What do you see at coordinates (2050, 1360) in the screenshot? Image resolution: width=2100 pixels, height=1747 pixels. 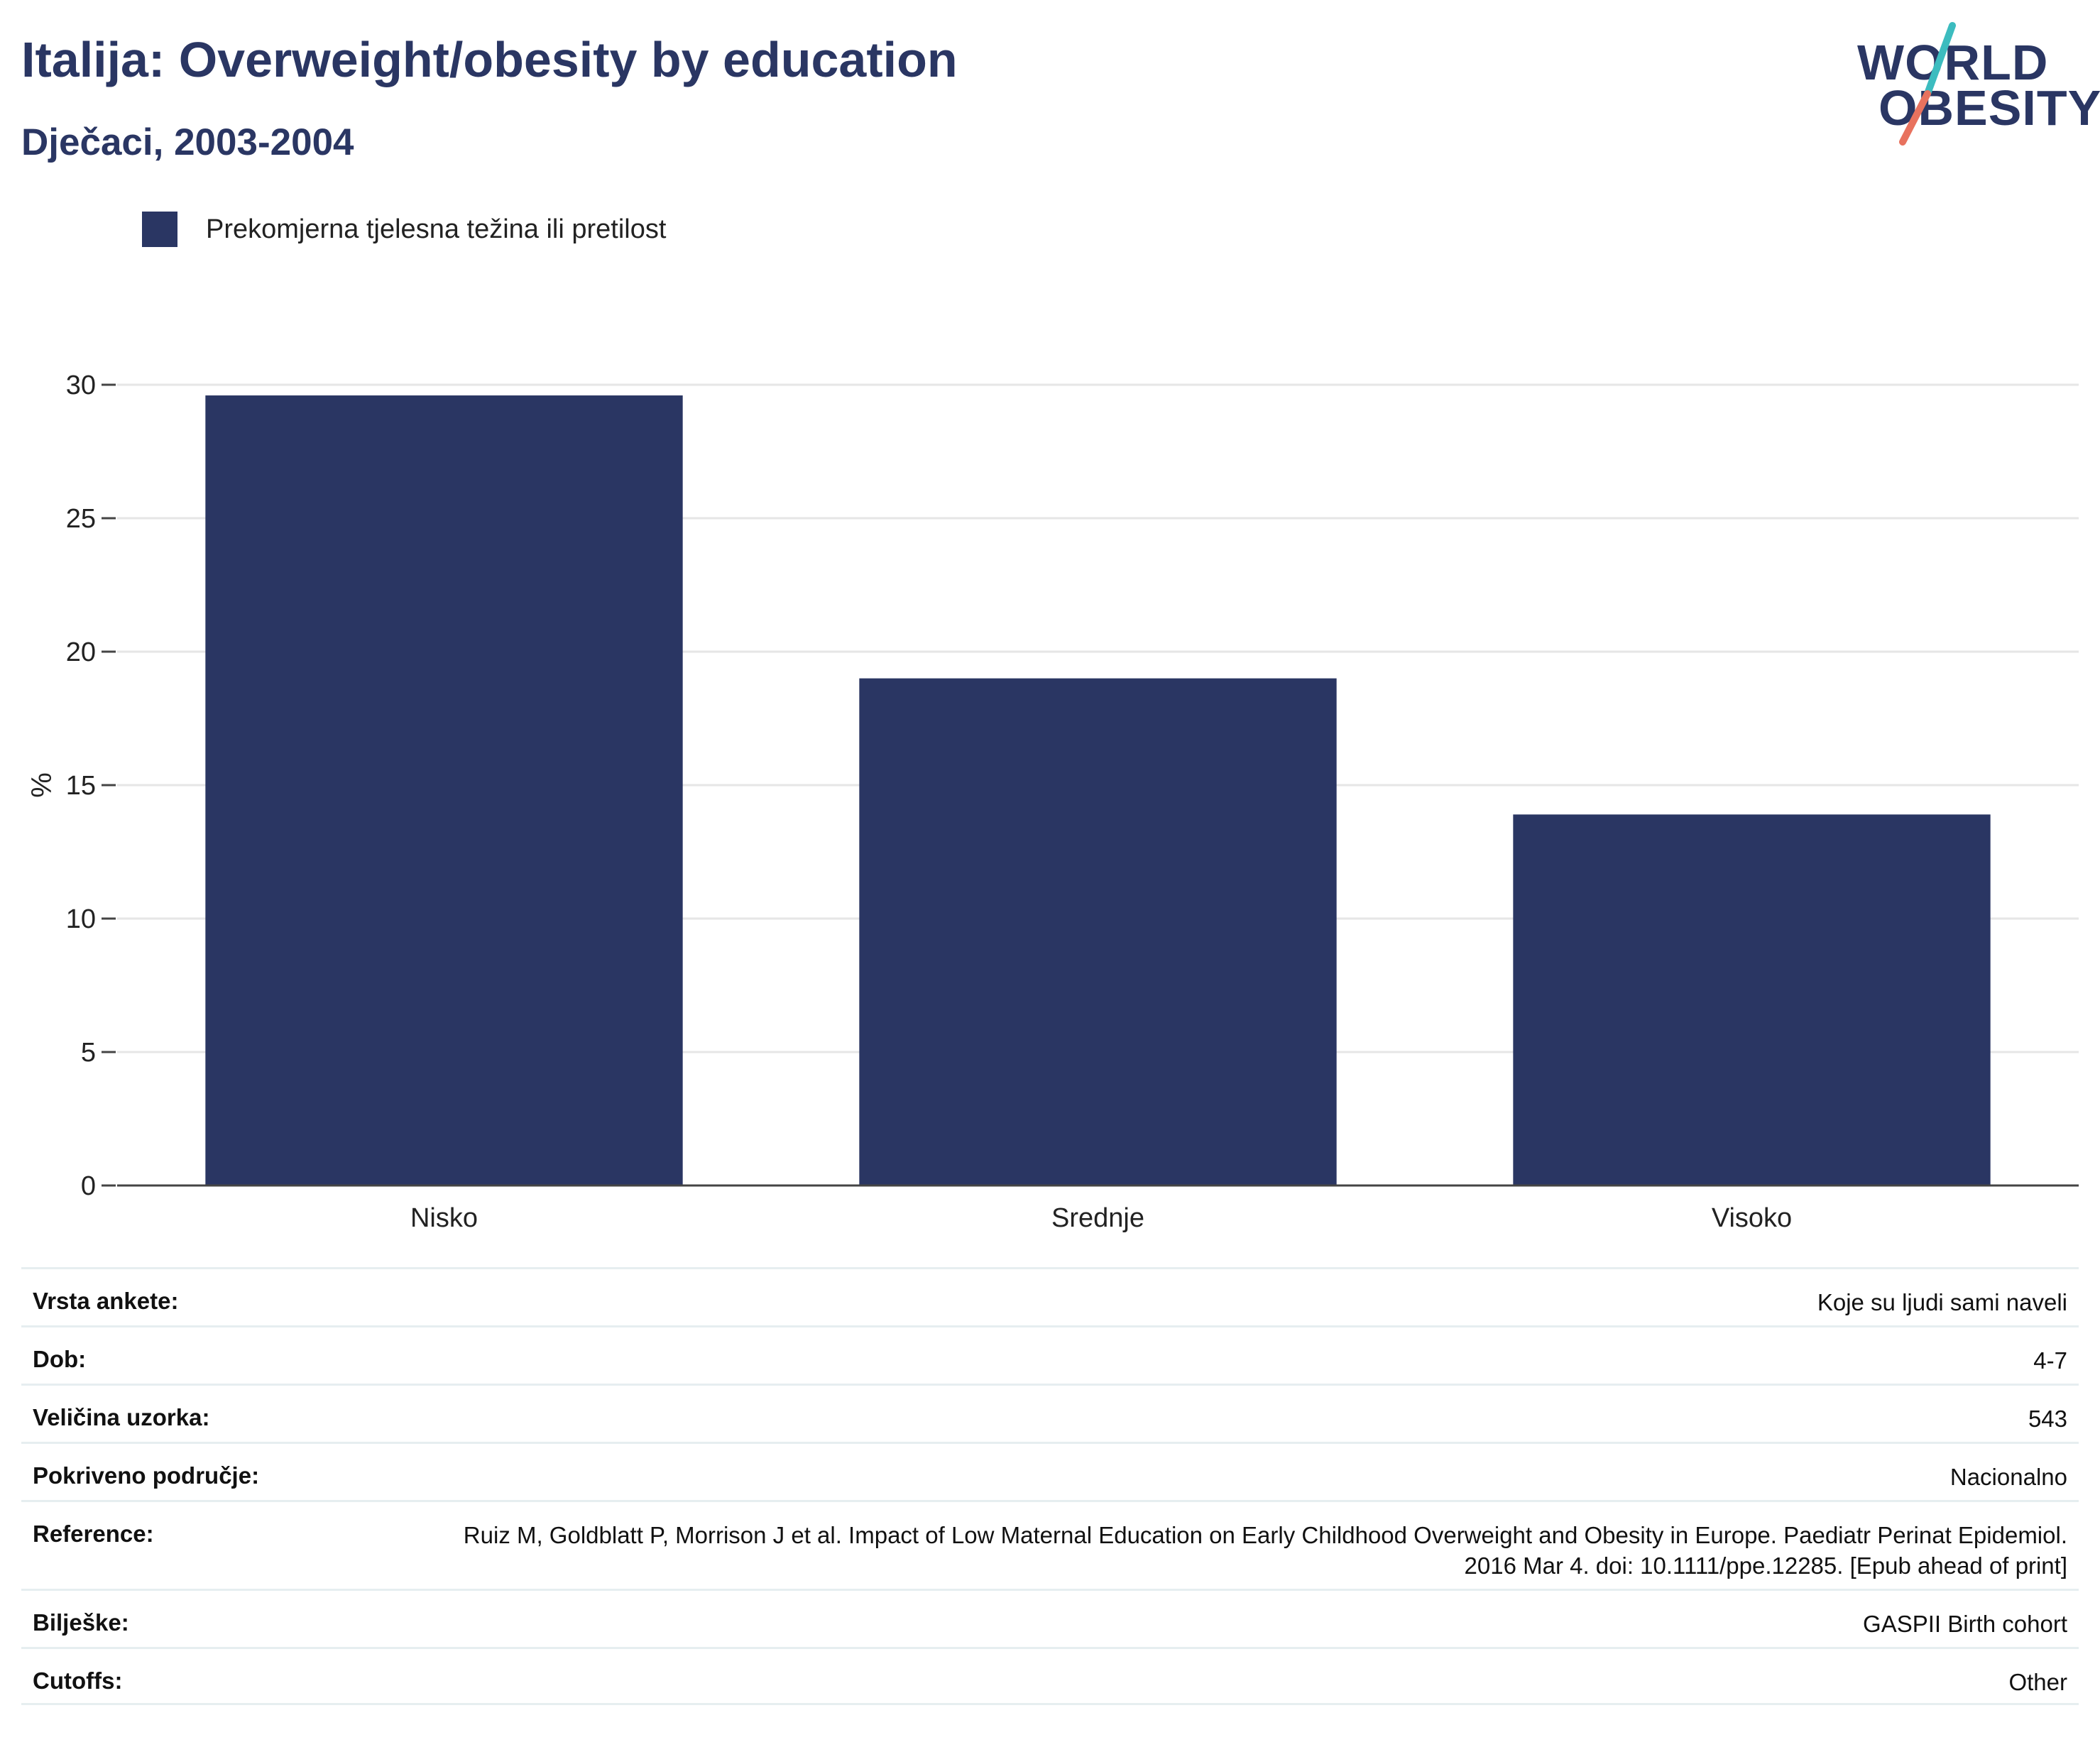 I see `info-value: 4-7` at bounding box center [2050, 1360].